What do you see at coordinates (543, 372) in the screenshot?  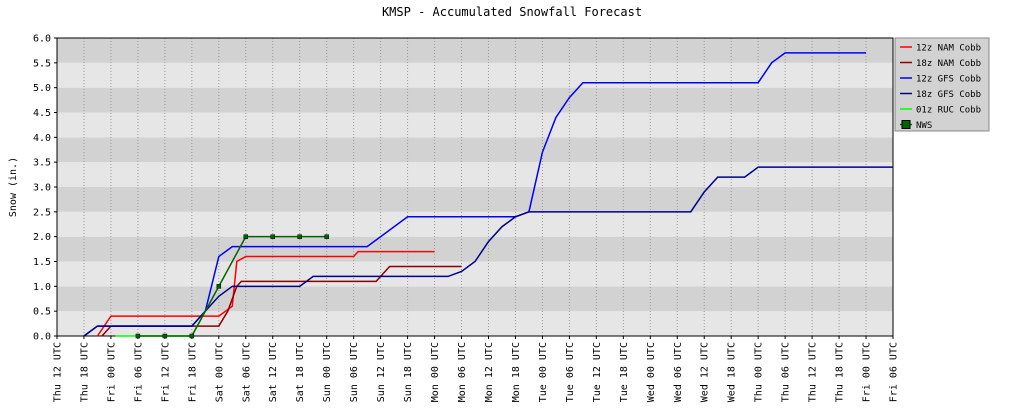 I see `x-tick-label: Tue 00 UTC` at bounding box center [543, 372].